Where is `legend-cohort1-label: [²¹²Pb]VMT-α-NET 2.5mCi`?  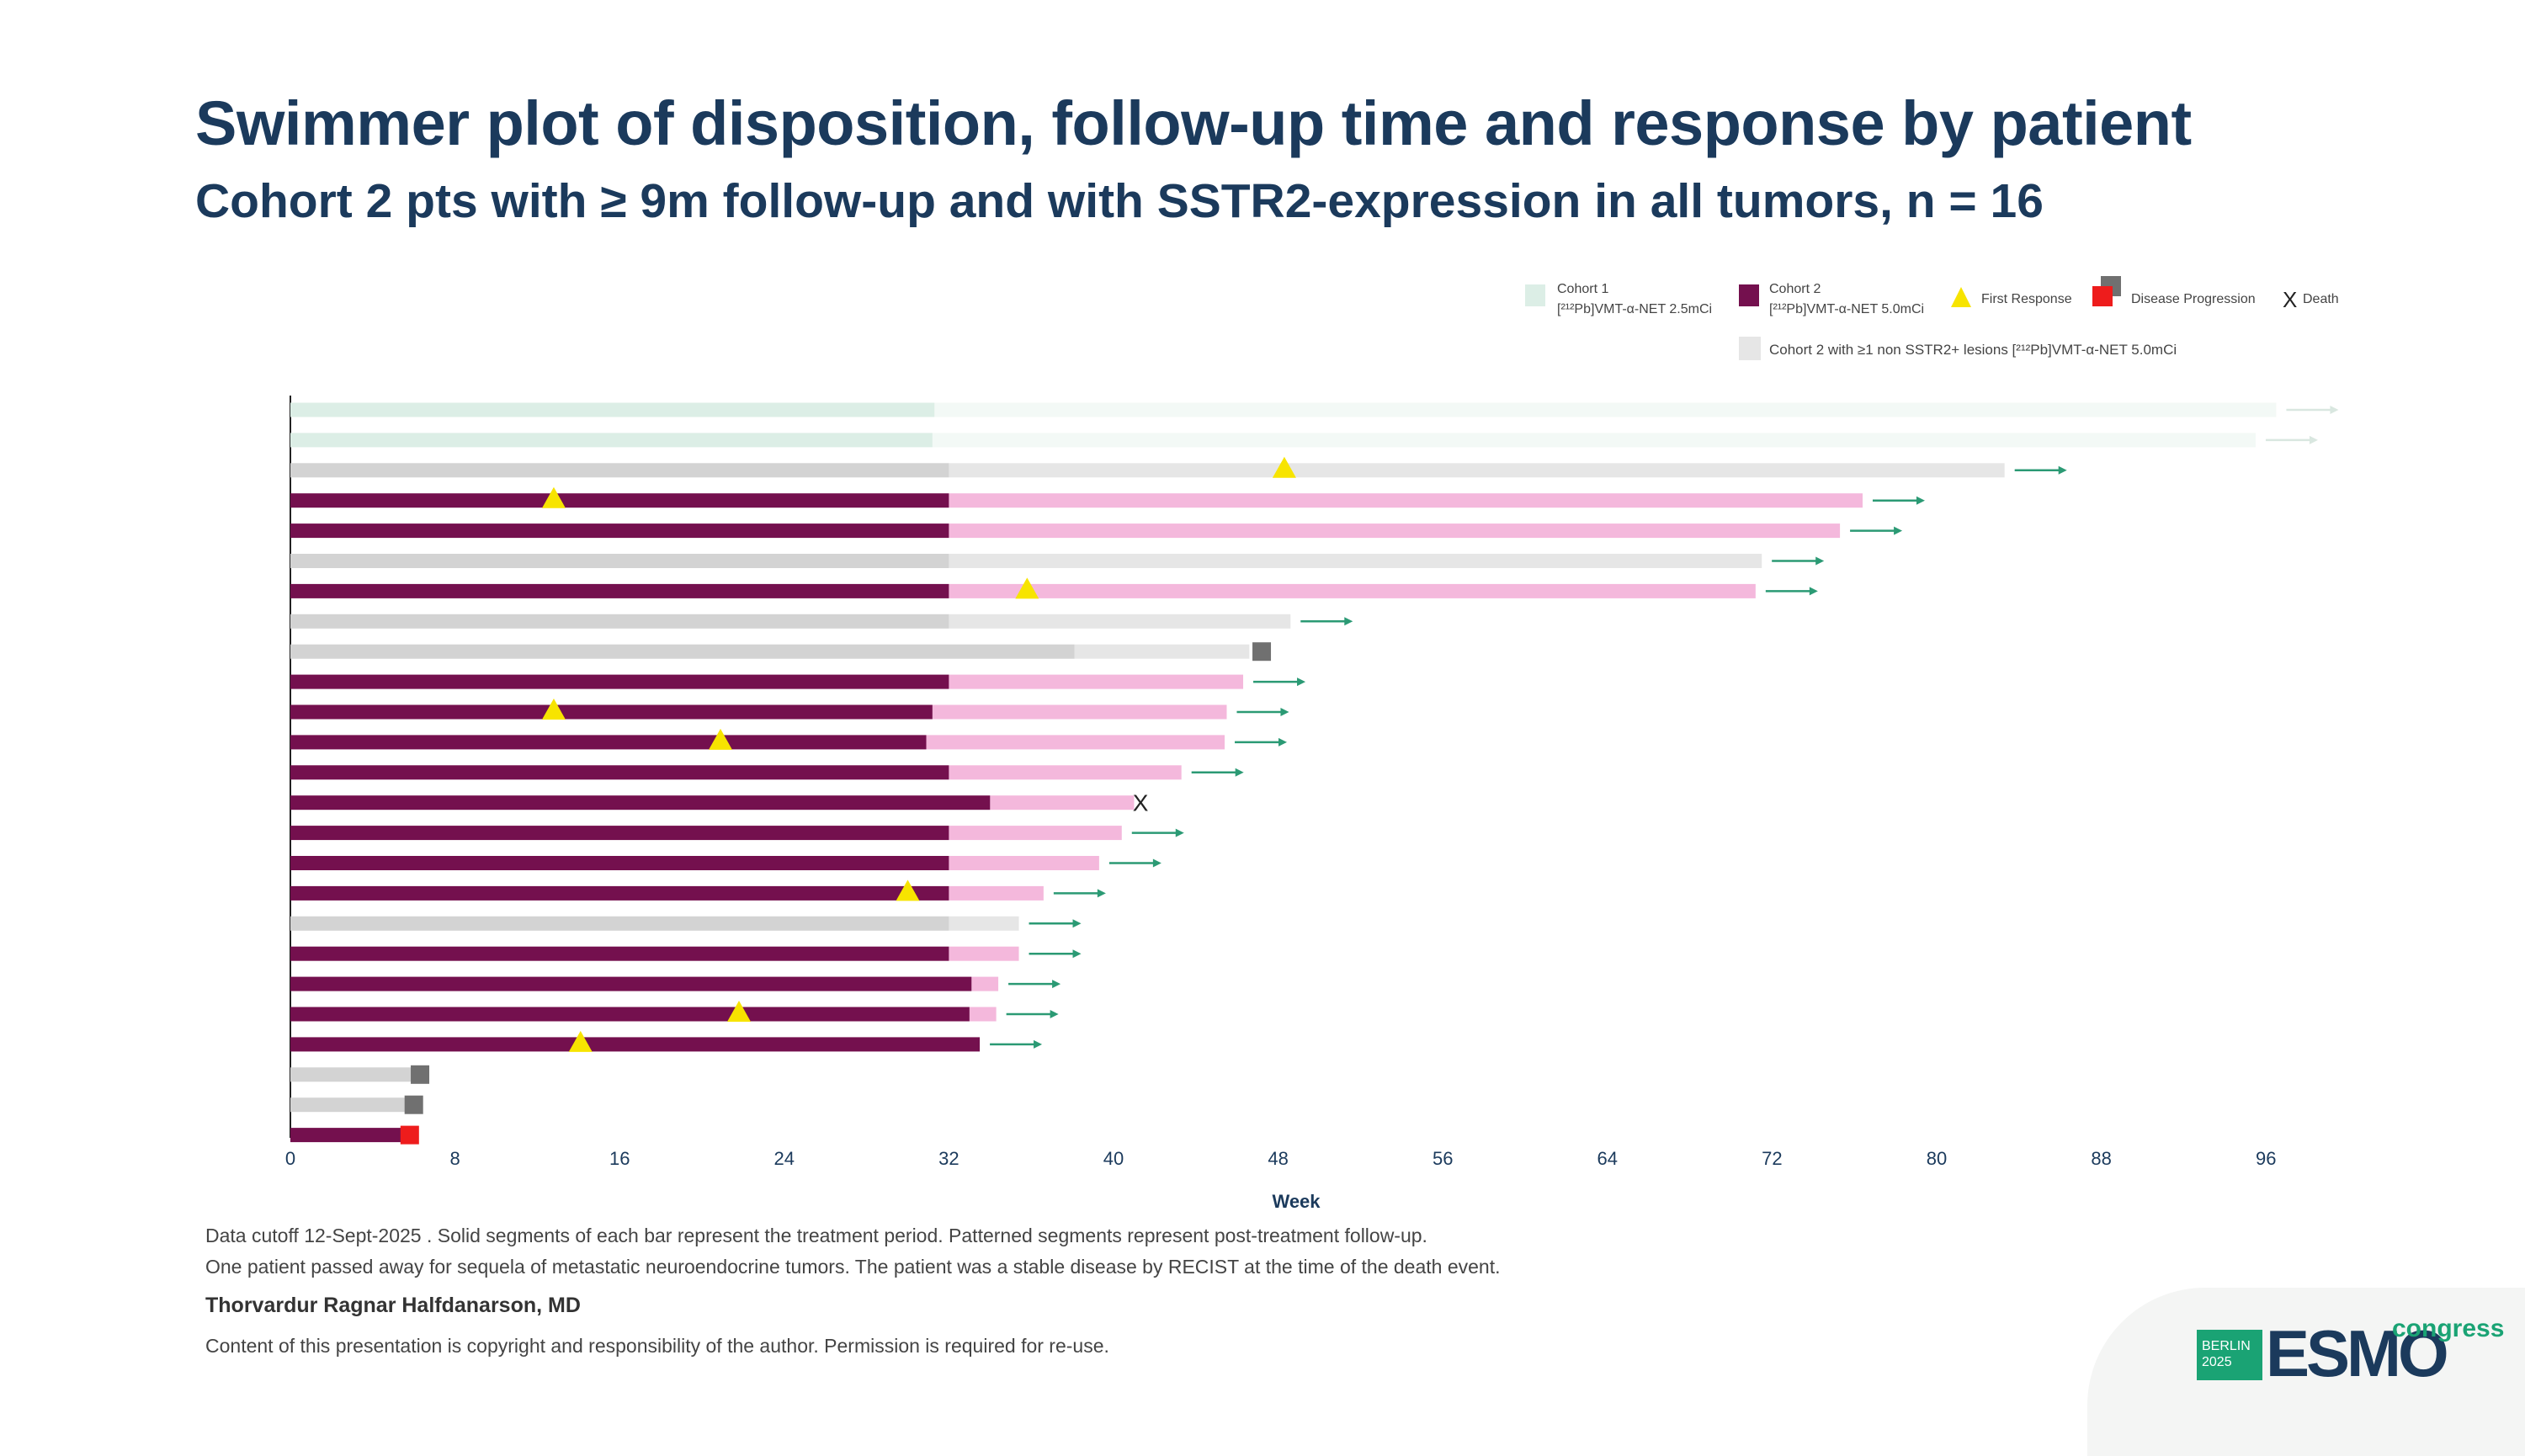 legend-cohort1-label: [²¹²Pb]VMT-α-NET 2.5mCi is located at coordinates (1634, 309).